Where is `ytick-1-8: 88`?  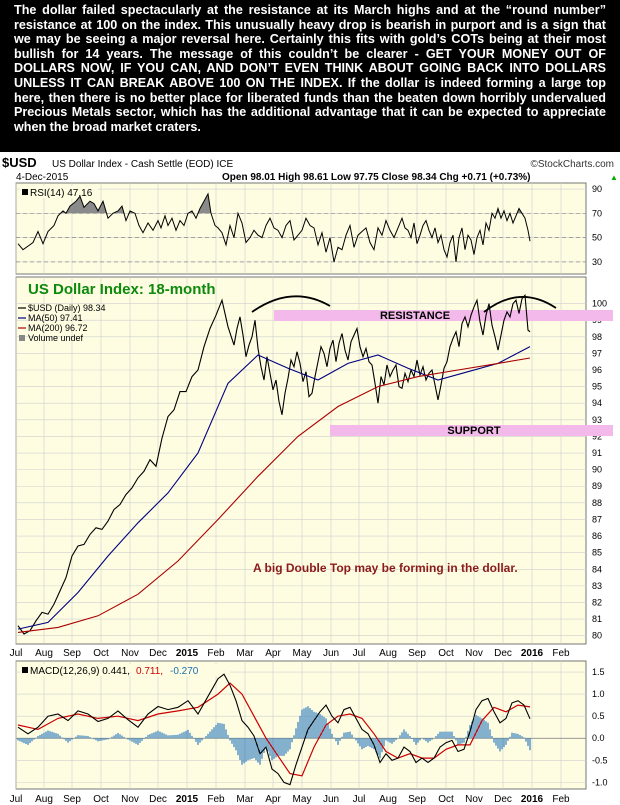
ytick-1-8: 88 is located at coordinates (597, 503).